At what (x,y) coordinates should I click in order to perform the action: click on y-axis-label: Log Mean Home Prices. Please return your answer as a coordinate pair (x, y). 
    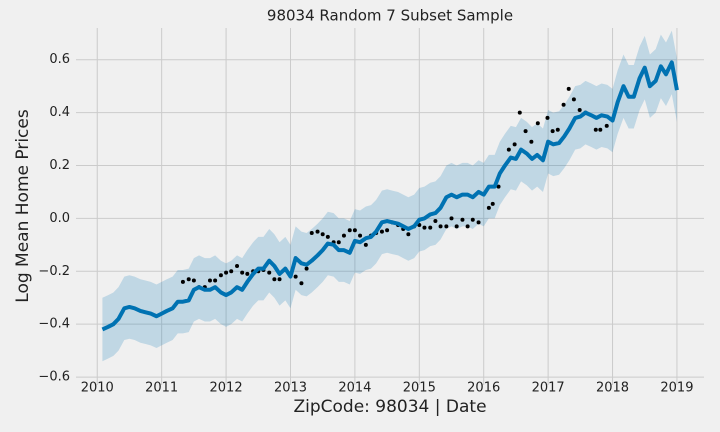
    Looking at the image, I should click on (23, 206).